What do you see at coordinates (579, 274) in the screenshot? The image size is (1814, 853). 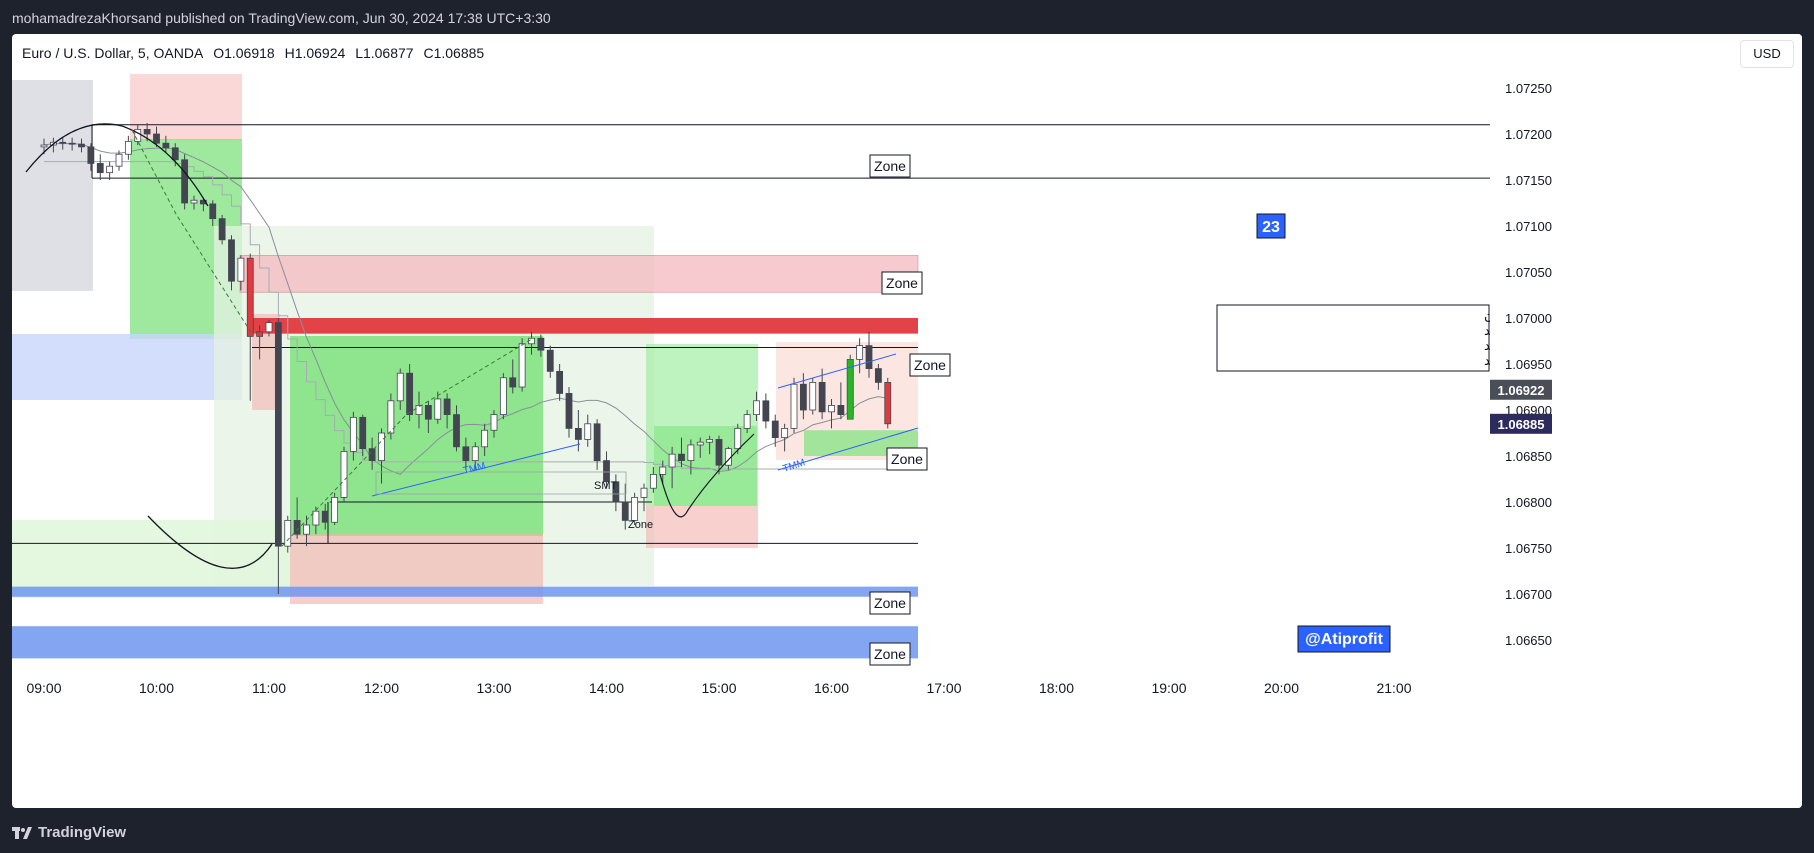 I see `zone-pink` at bounding box center [579, 274].